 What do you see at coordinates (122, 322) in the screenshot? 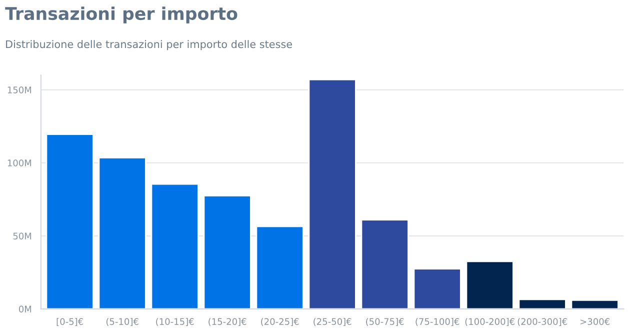
I see `x-tick-label: (5-10]€` at bounding box center [122, 322].